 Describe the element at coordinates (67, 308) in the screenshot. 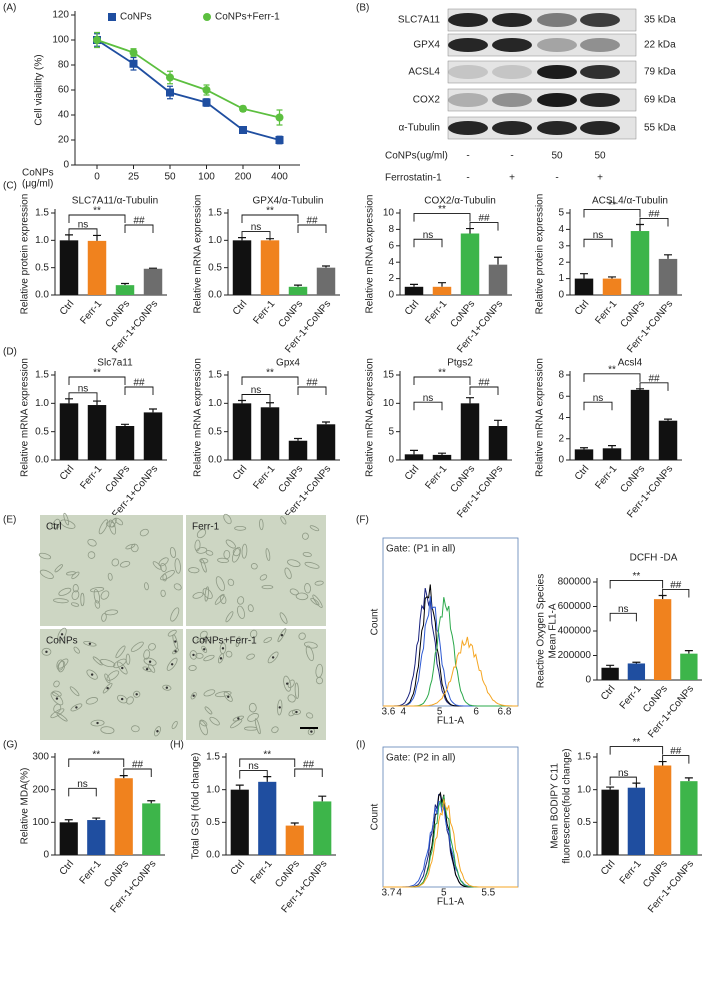

I see `x-tick-label: Ctrl` at that location.